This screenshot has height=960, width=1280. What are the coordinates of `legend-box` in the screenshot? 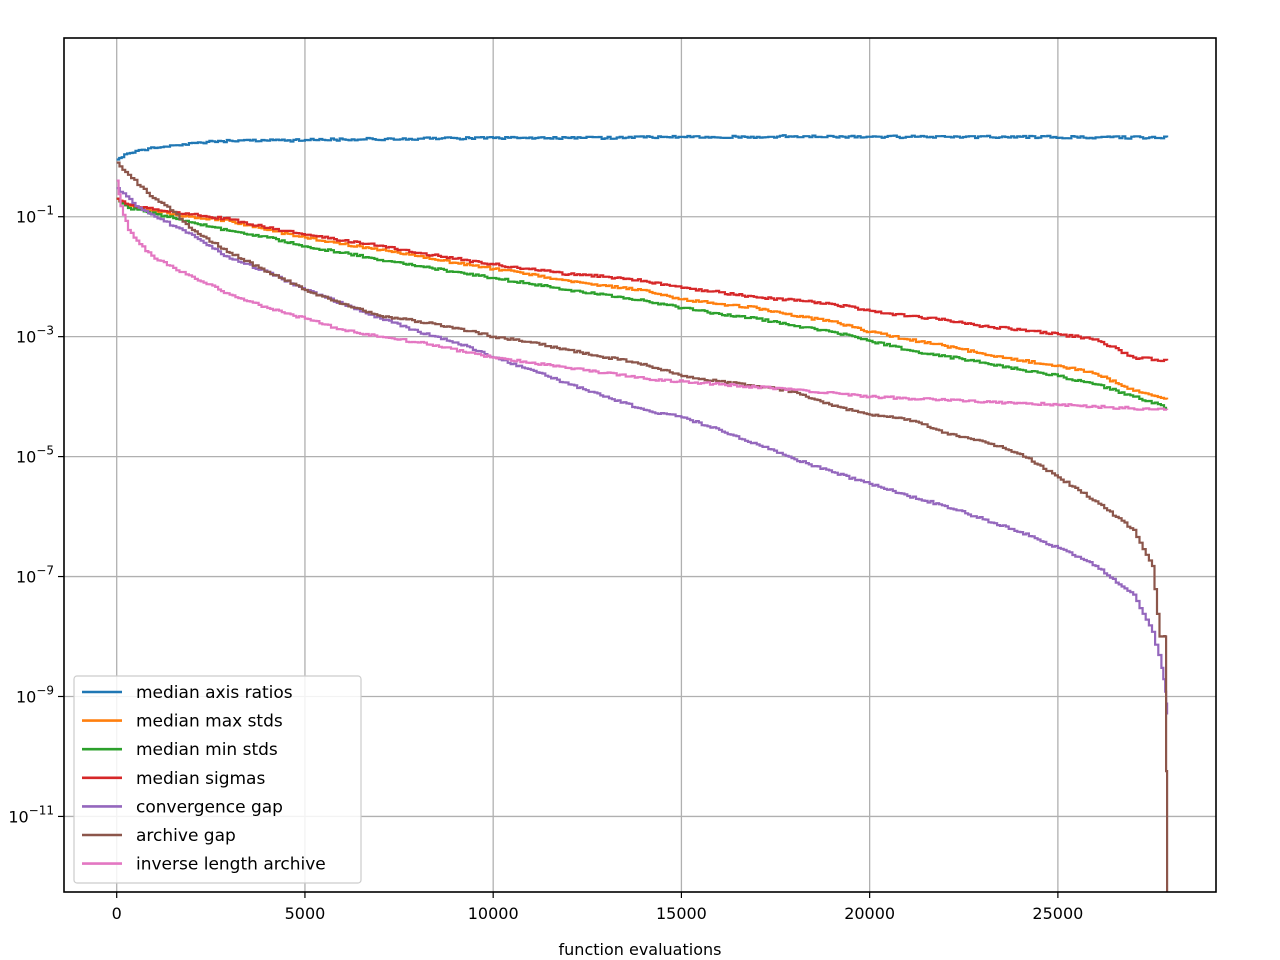 It's located at (217, 779).